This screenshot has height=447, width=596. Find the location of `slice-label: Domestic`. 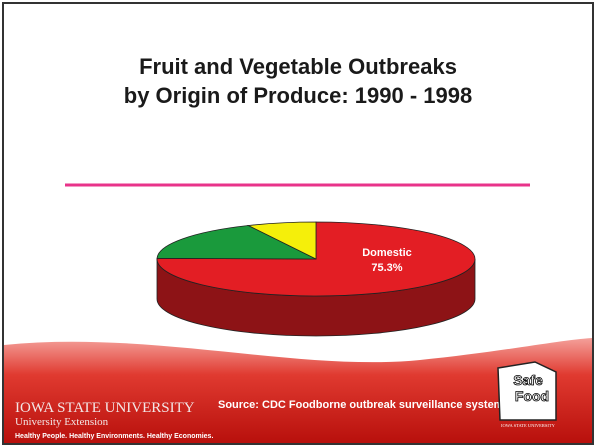

slice-label: Domestic is located at coordinates (387, 253).